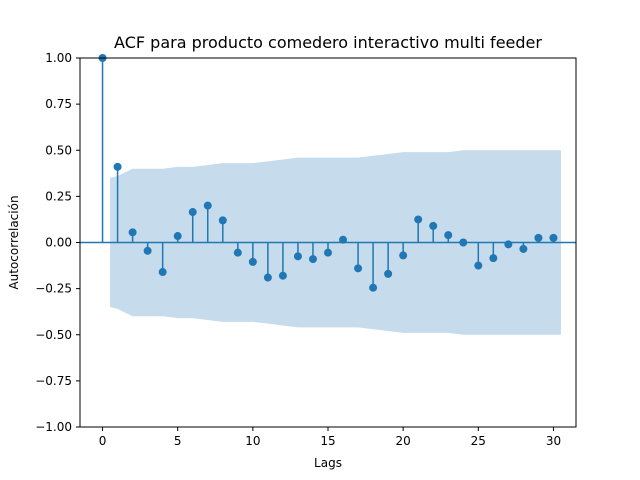  I want to click on x-tick-label: 0, so click(103, 441).